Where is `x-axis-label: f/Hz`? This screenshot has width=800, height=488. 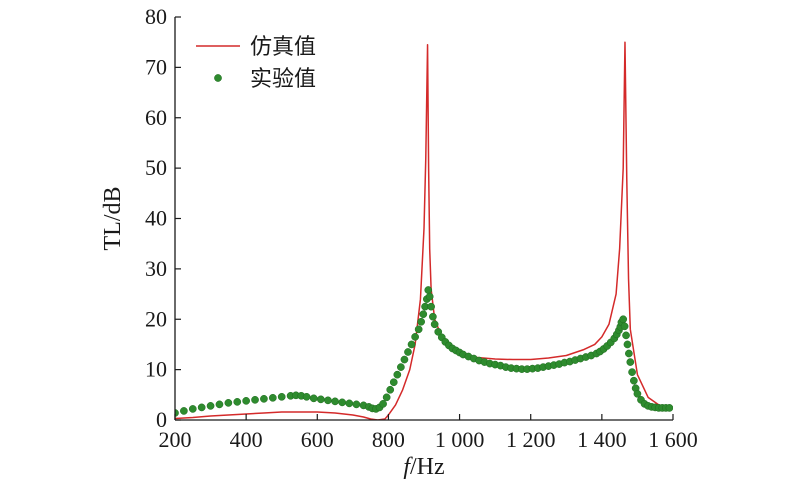
x-axis-label: f/Hz is located at coordinates (423, 467).